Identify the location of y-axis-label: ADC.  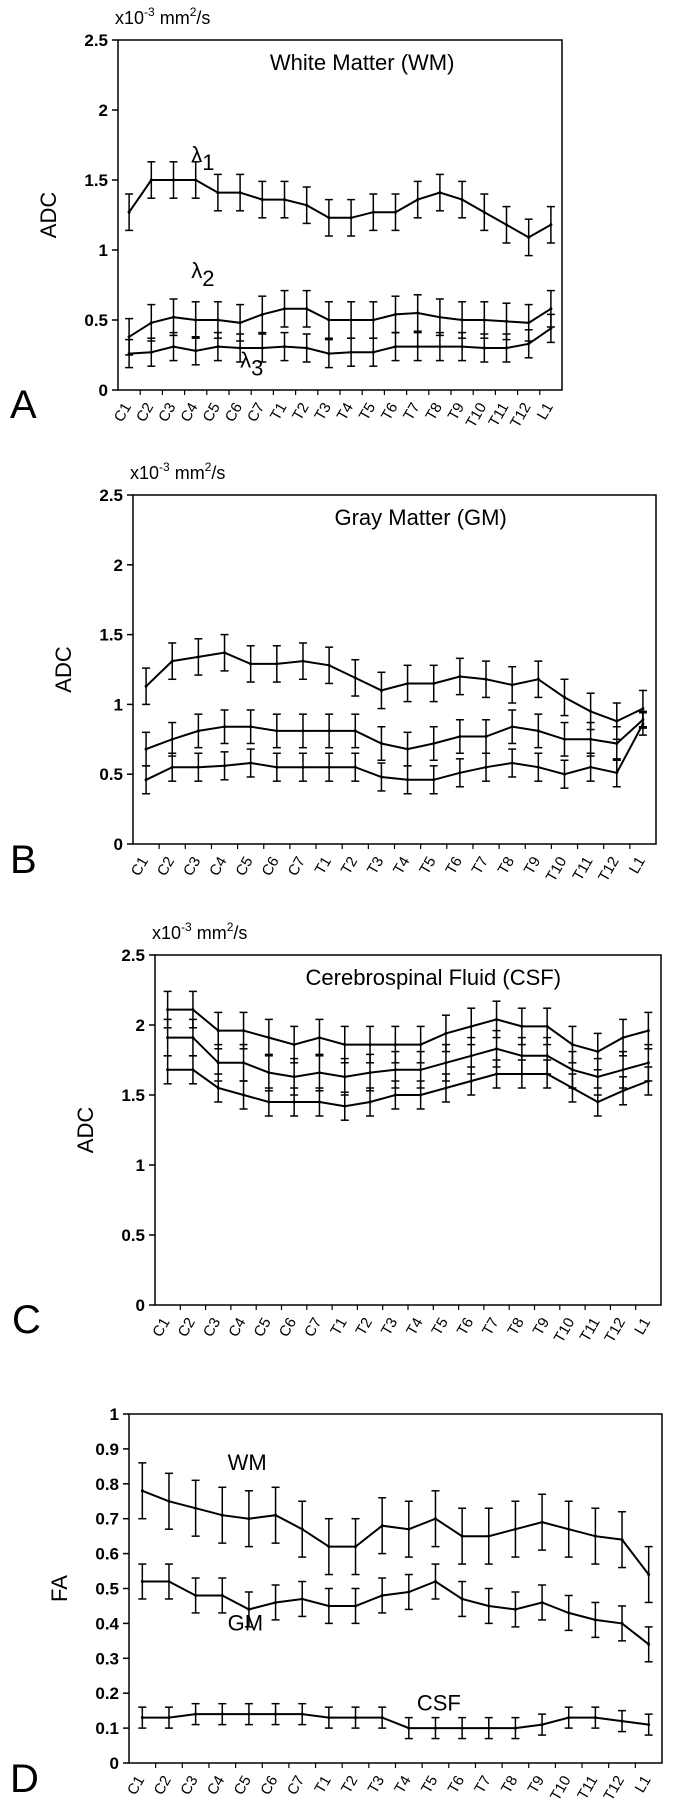
(85, 1130).